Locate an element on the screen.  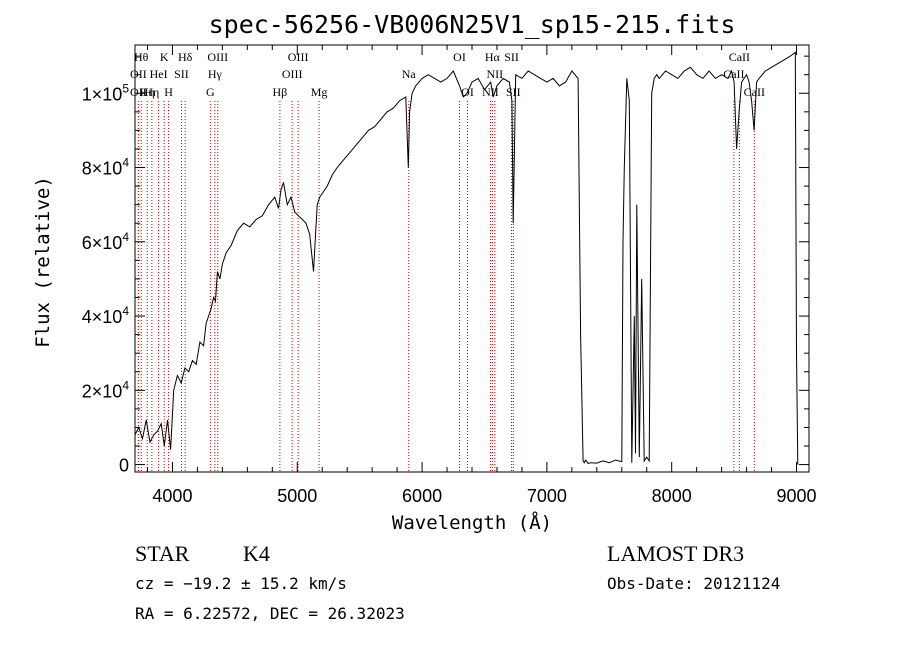
y-tick-mantissa-5: 1×10 is located at coordinates (102, 94).